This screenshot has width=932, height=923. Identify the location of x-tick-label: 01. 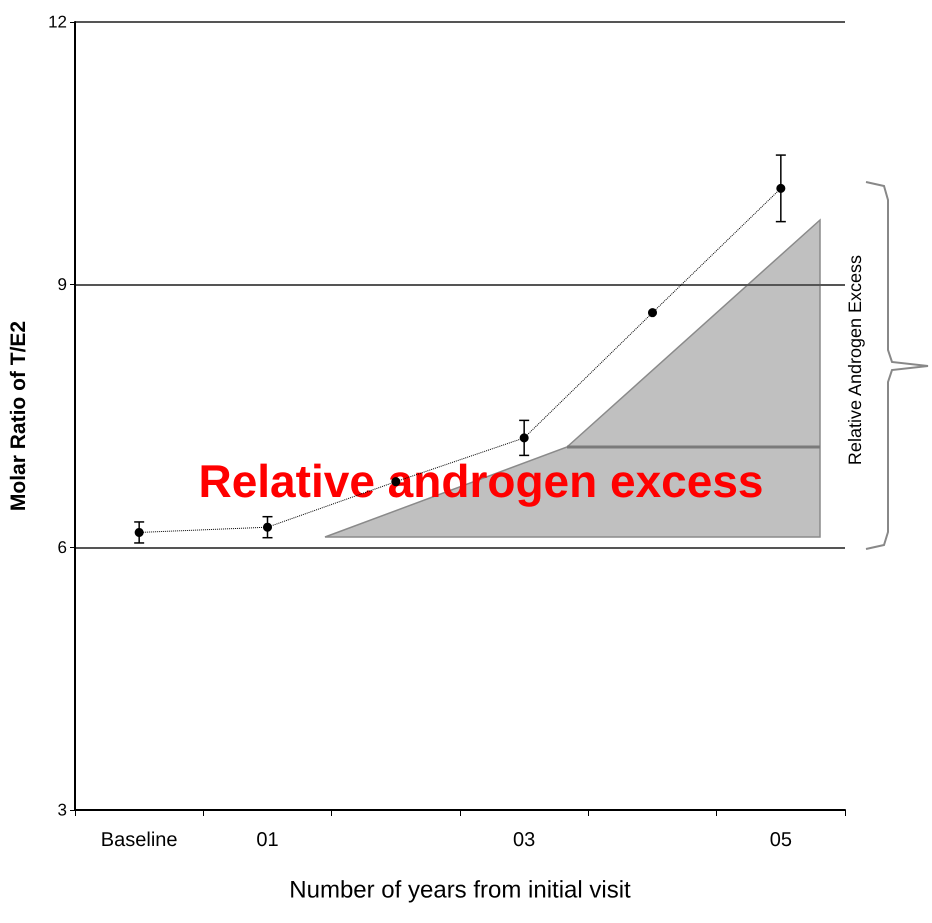
(267, 840).